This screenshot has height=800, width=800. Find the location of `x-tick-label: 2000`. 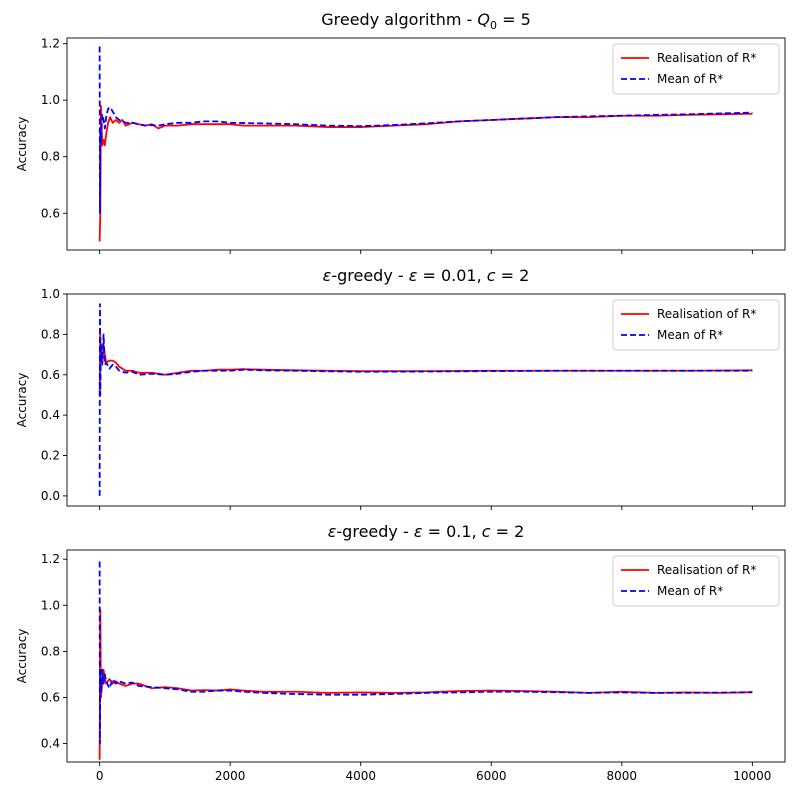

x-tick-label: 2000 is located at coordinates (230, 776).